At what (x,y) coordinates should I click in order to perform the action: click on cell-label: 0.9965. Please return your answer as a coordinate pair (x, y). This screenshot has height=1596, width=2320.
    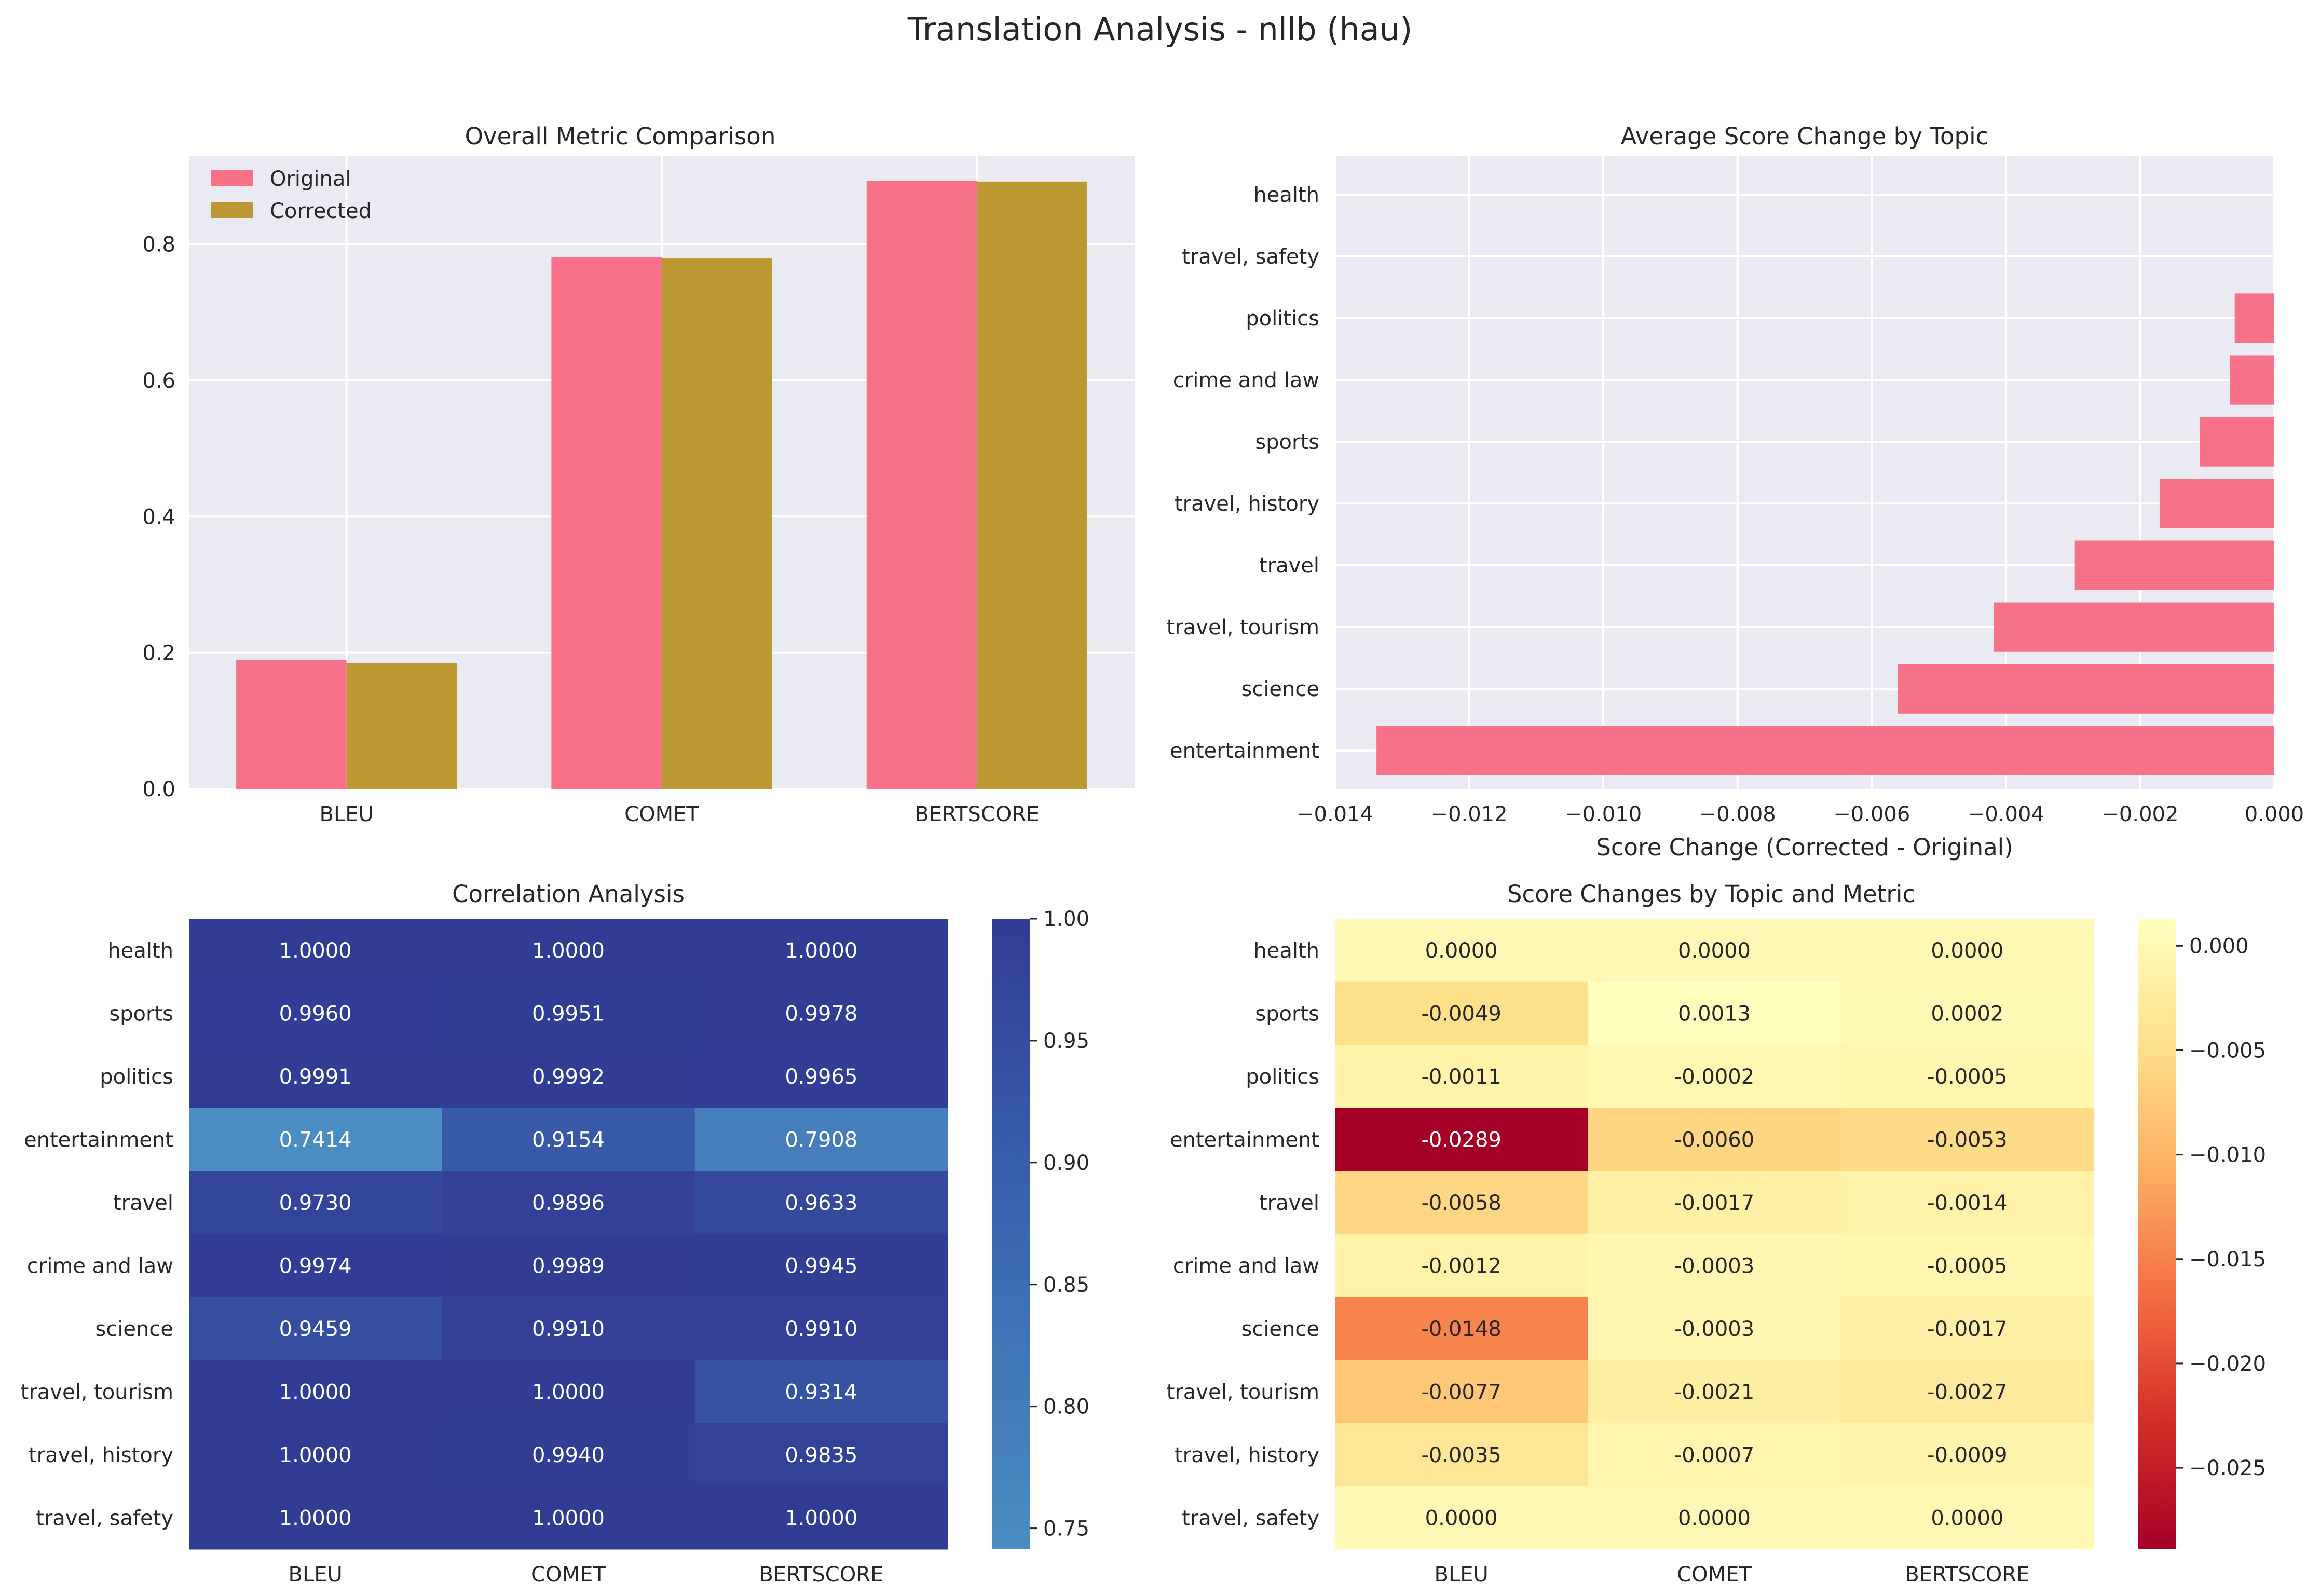
    Looking at the image, I should click on (821, 1077).